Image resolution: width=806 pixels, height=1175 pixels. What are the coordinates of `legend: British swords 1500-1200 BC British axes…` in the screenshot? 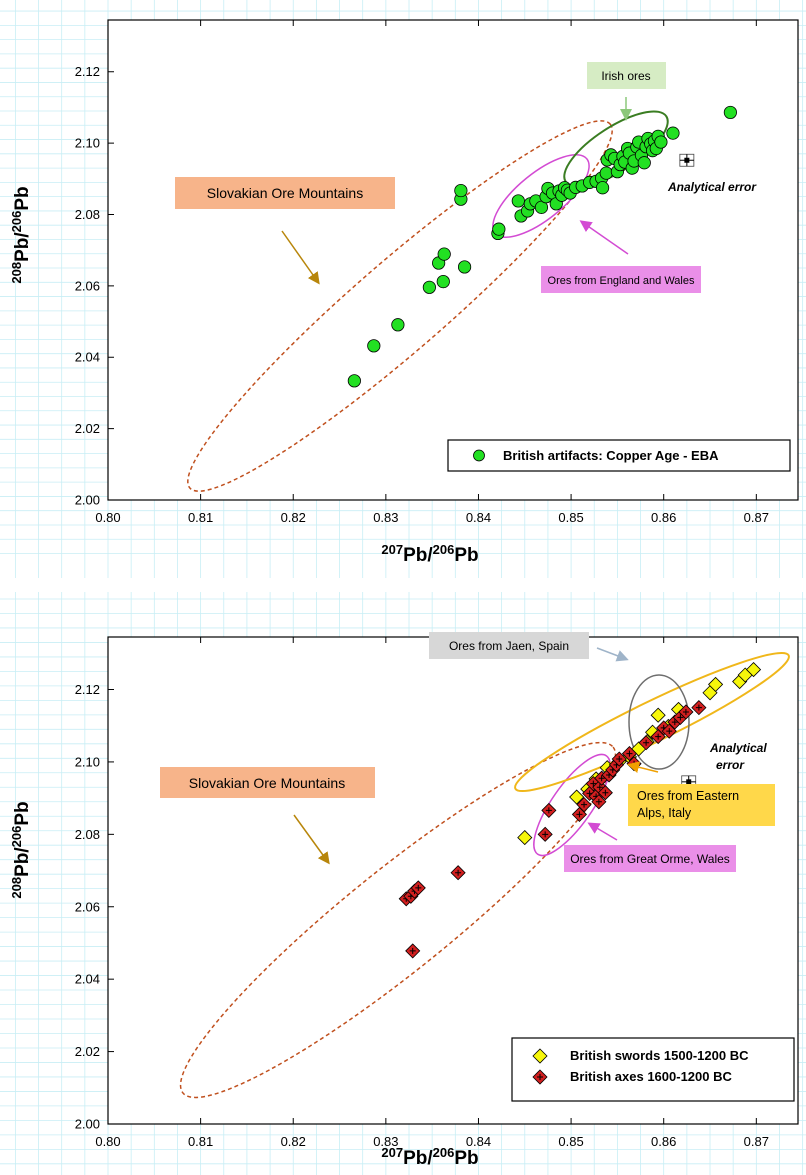 It's located at (653, 1069).